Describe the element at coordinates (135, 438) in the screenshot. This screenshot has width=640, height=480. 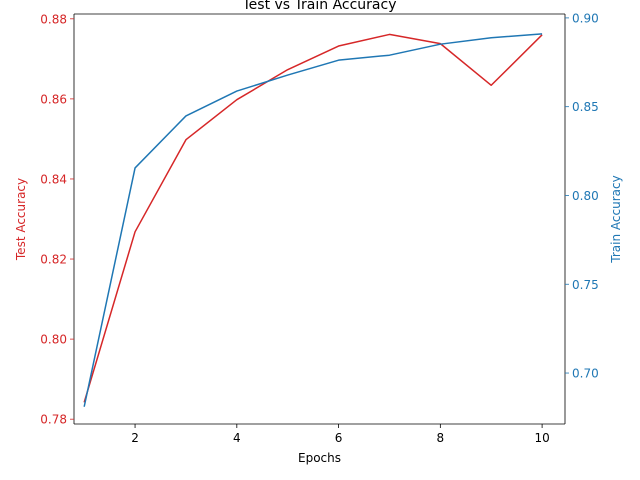
I see `x-tick-label: 2` at that location.